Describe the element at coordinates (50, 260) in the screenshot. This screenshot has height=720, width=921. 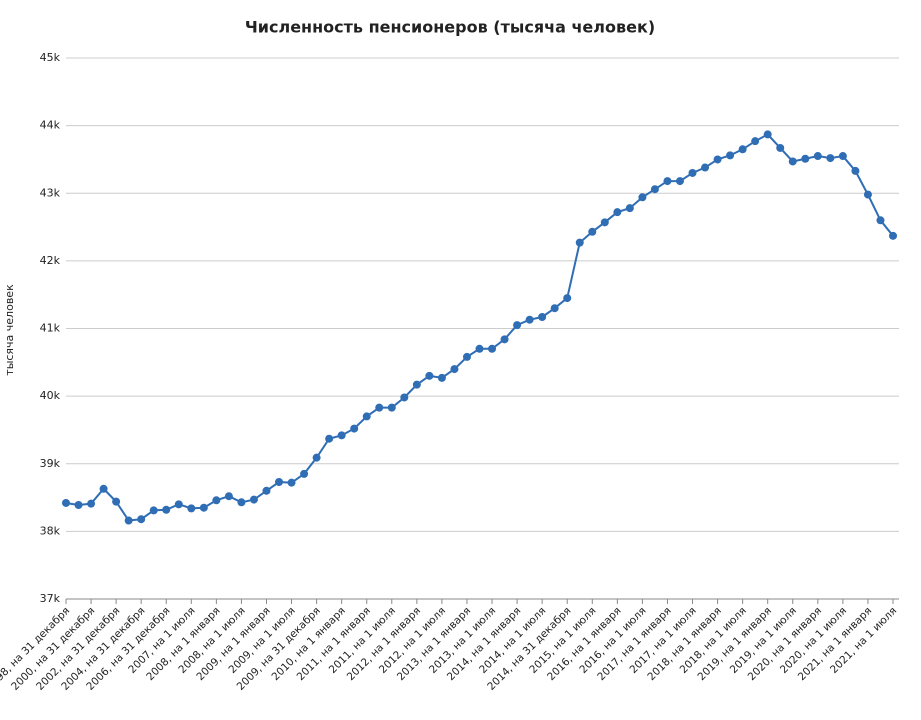
I see `y-tick-label: 42k` at that location.